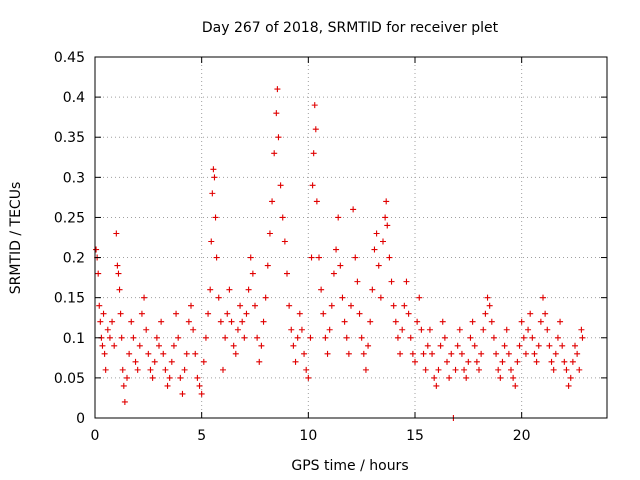 This screenshot has height=480, width=640. What do you see at coordinates (69, 379) in the screenshot?
I see `y-tick-label: 0.05` at bounding box center [69, 379].